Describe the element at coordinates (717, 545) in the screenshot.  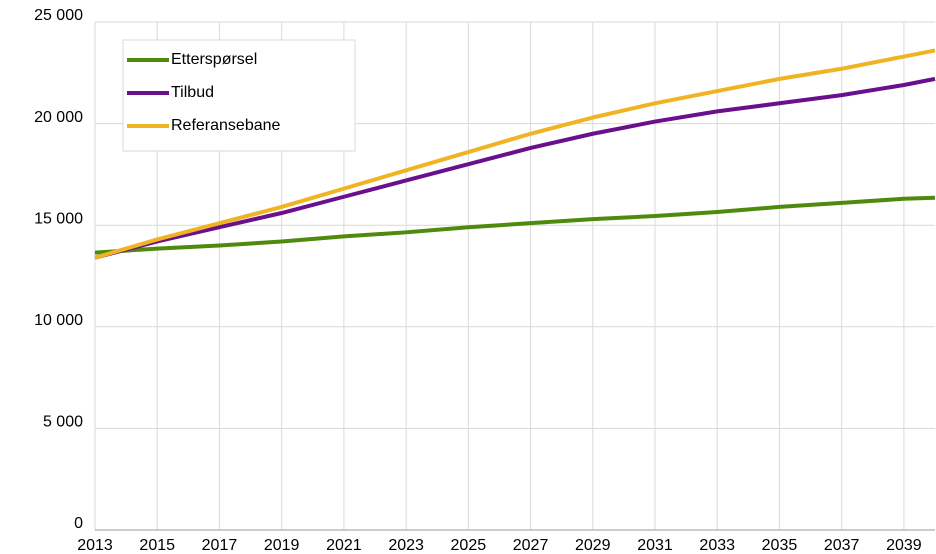
I see `x-tick-label: 2033` at that location.